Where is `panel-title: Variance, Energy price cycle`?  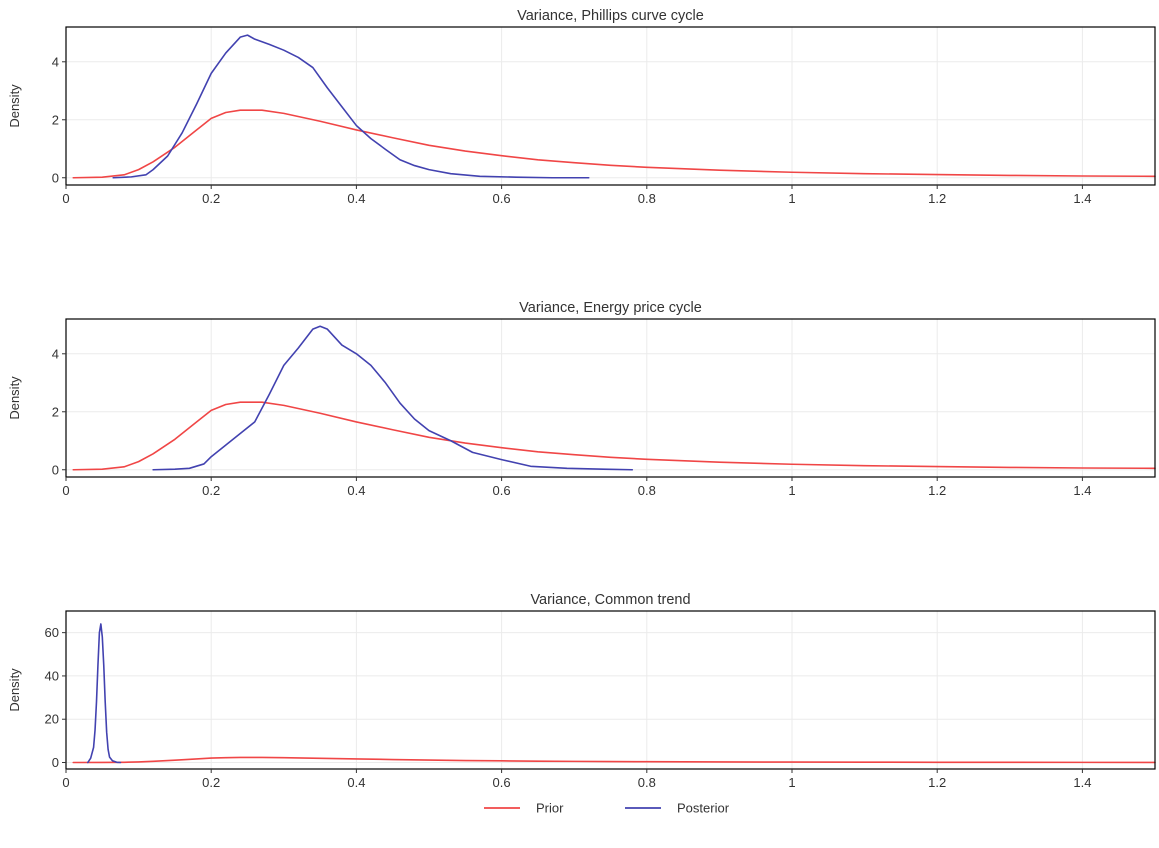 panel-title: Variance, Energy price cycle is located at coordinates (610, 308).